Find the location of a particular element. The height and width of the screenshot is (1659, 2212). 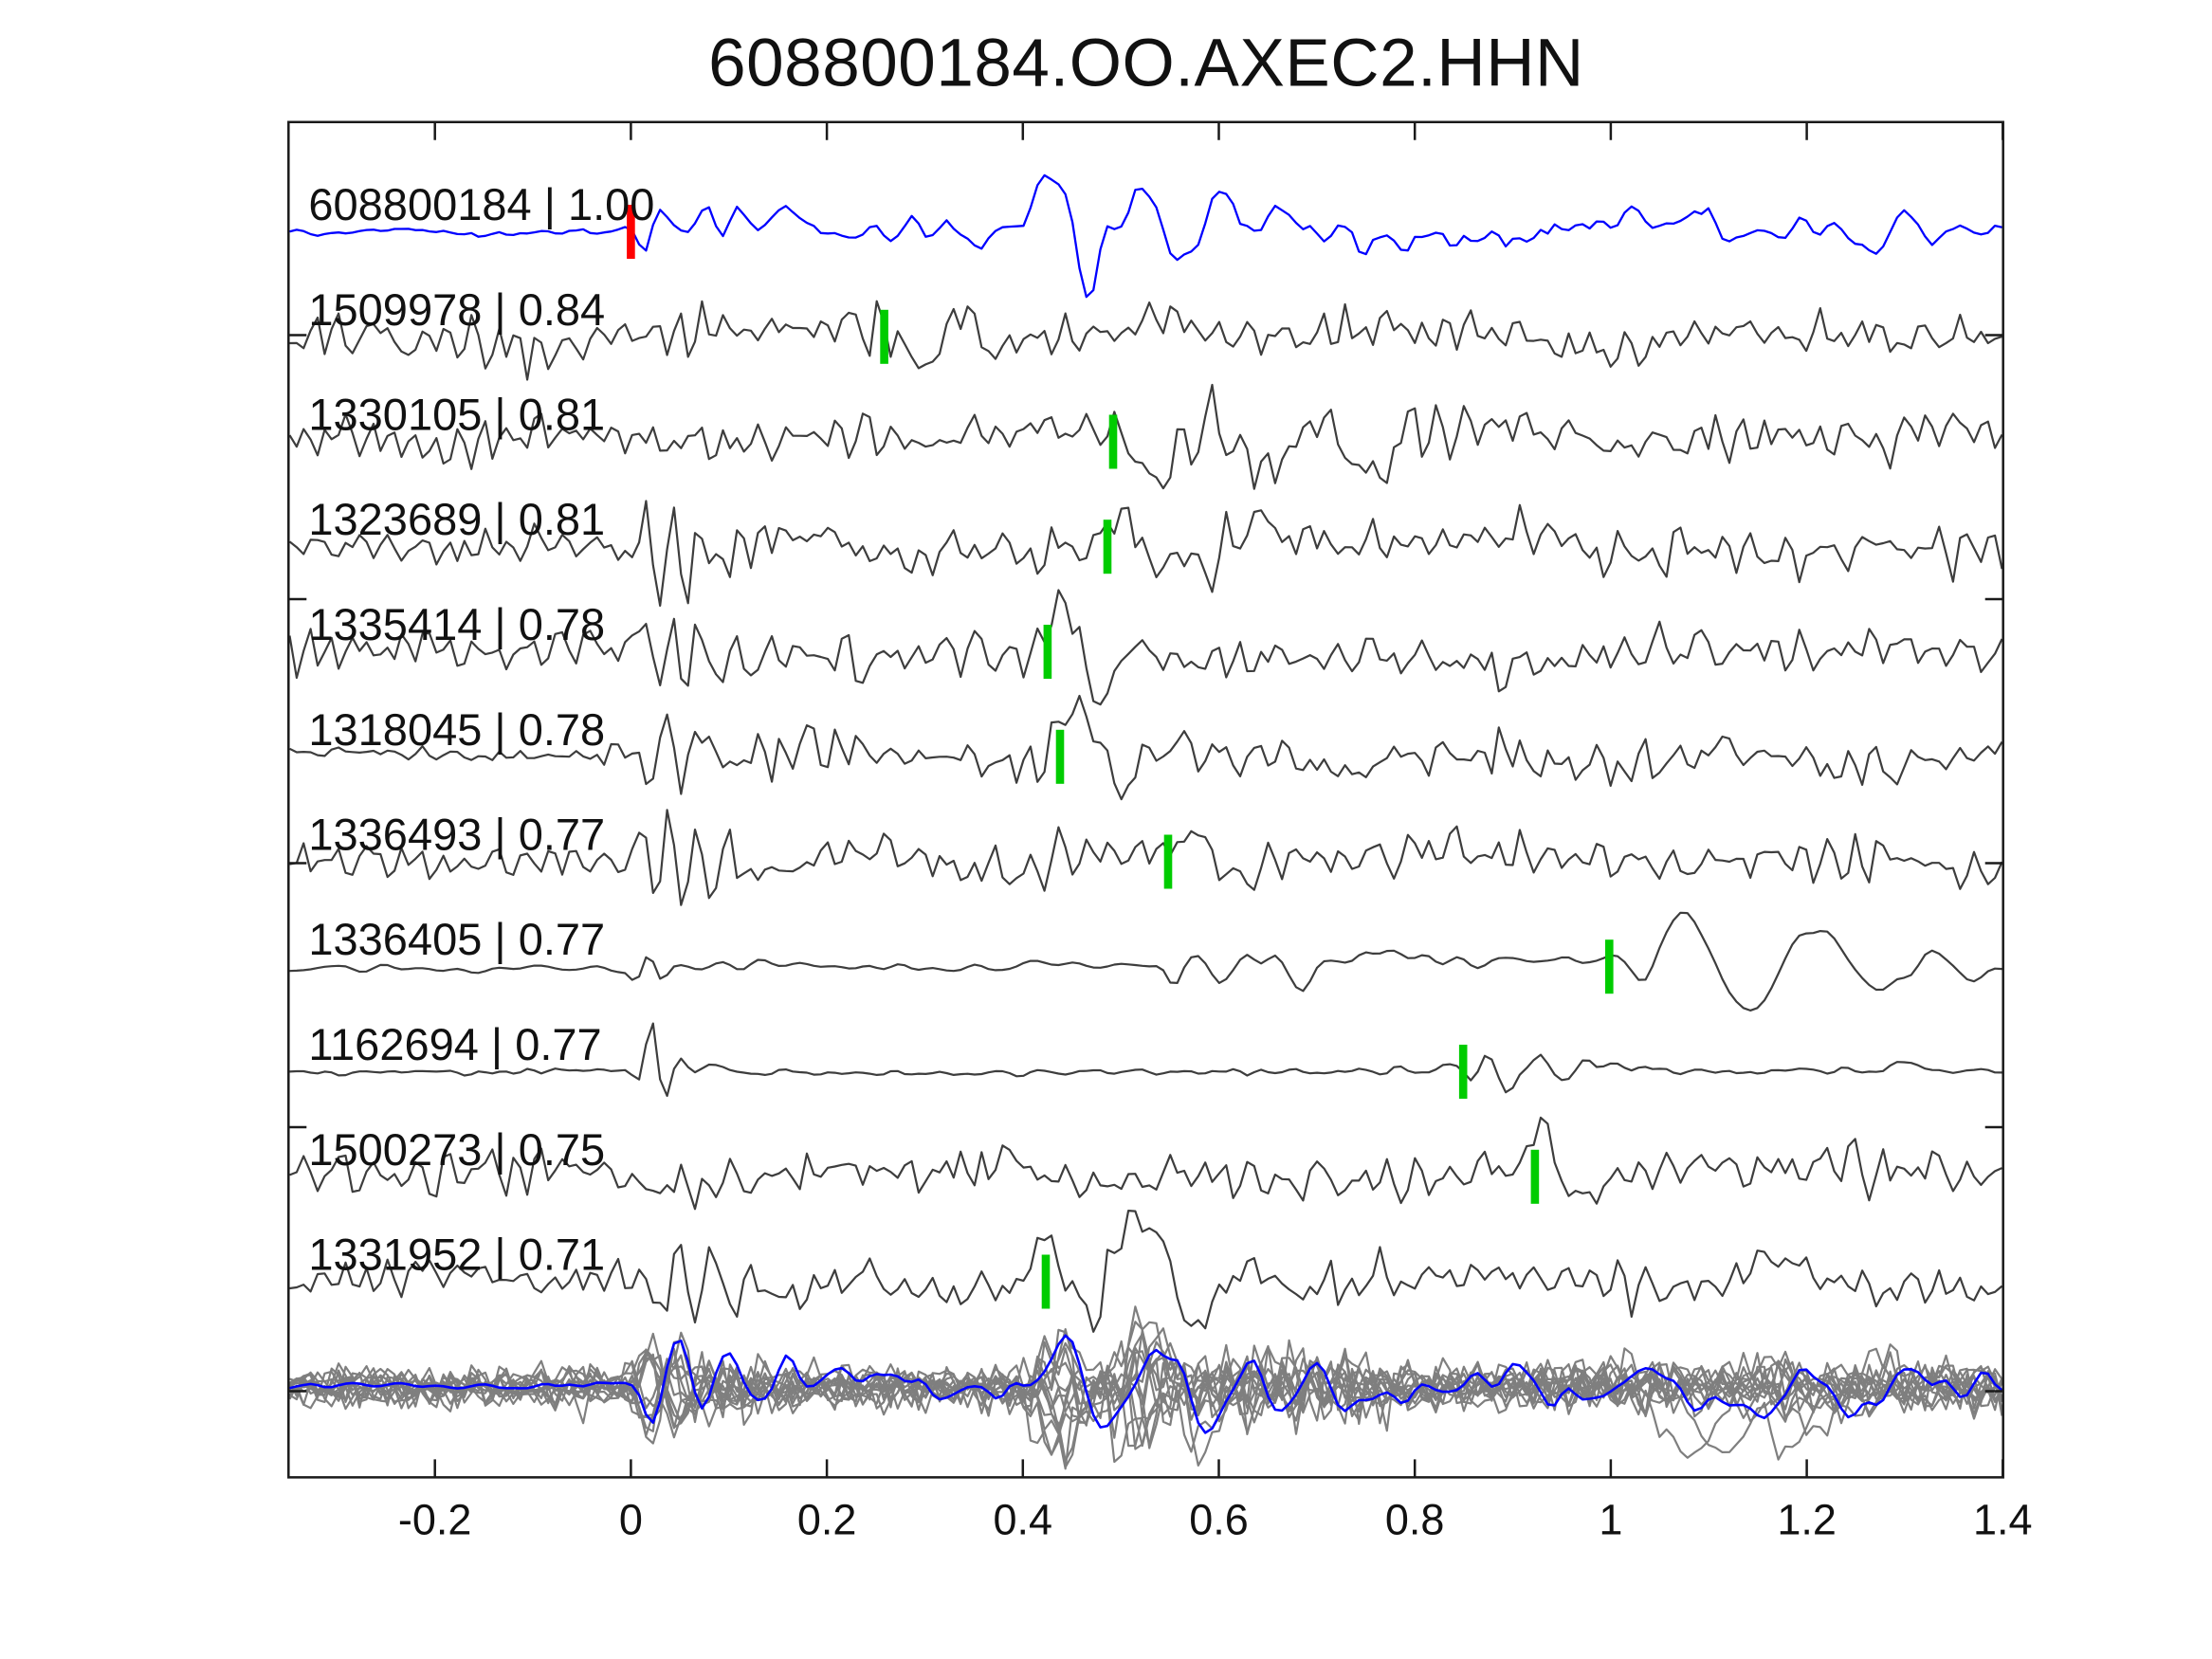

svg-text: 608800184 | 1.00 is located at coordinates (481, 204).